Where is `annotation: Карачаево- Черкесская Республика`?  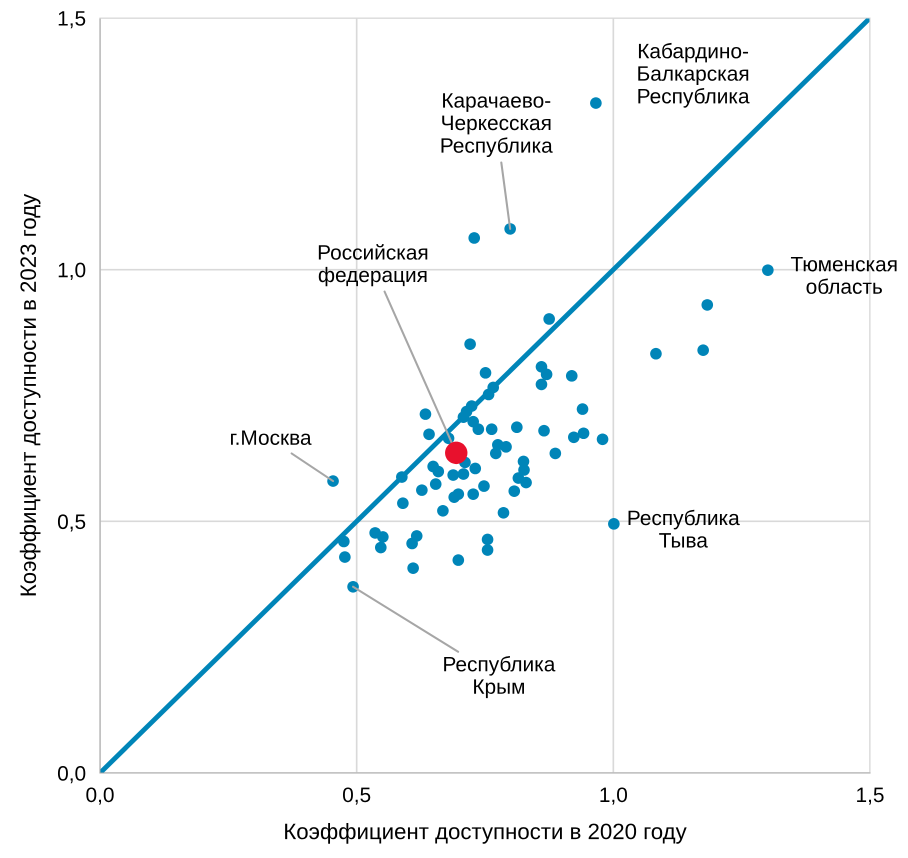
annotation: Карачаево- Черкесская Республика is located at coordinates (497, 125).